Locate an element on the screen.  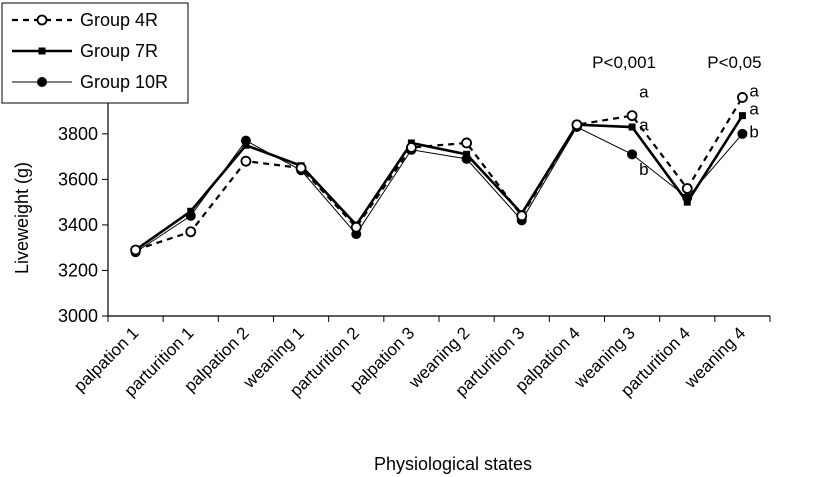
y-tick-label: 3400 is located at coordinates (78, 225).